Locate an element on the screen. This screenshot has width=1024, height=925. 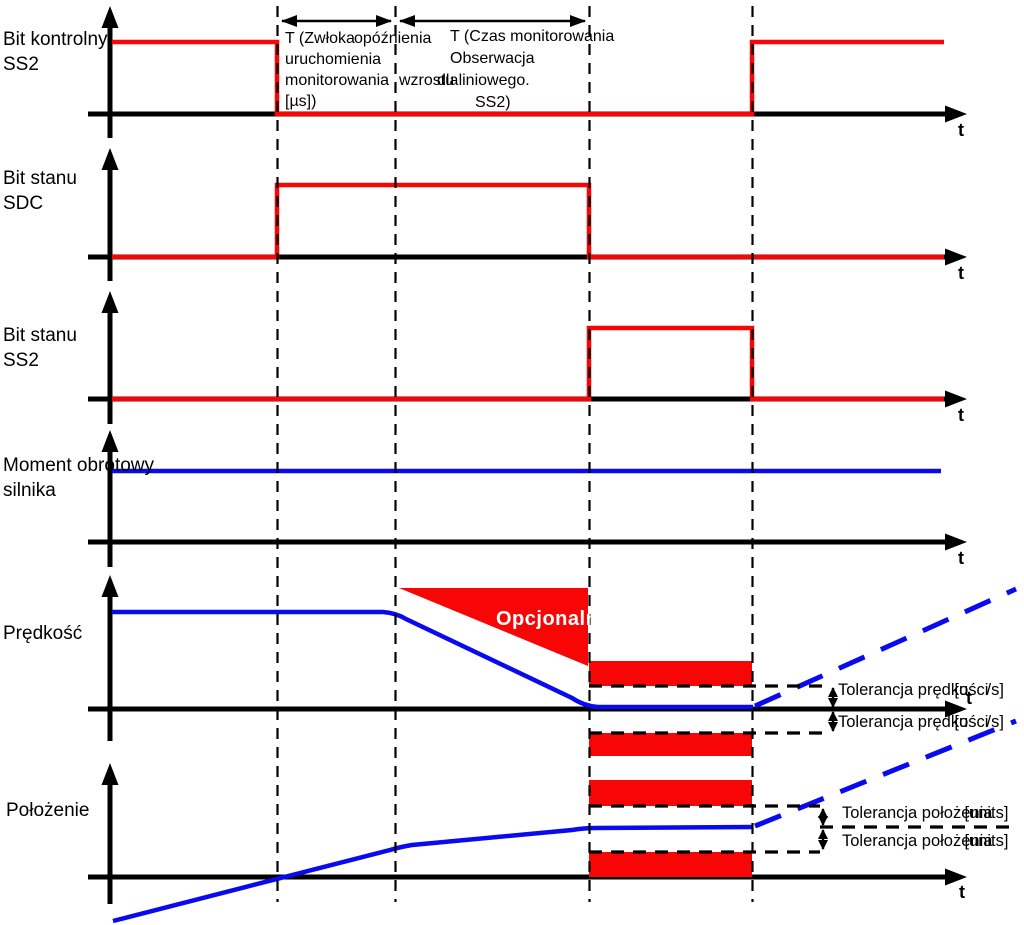
interval2-line3: dla is located at coordinates (448, 80).